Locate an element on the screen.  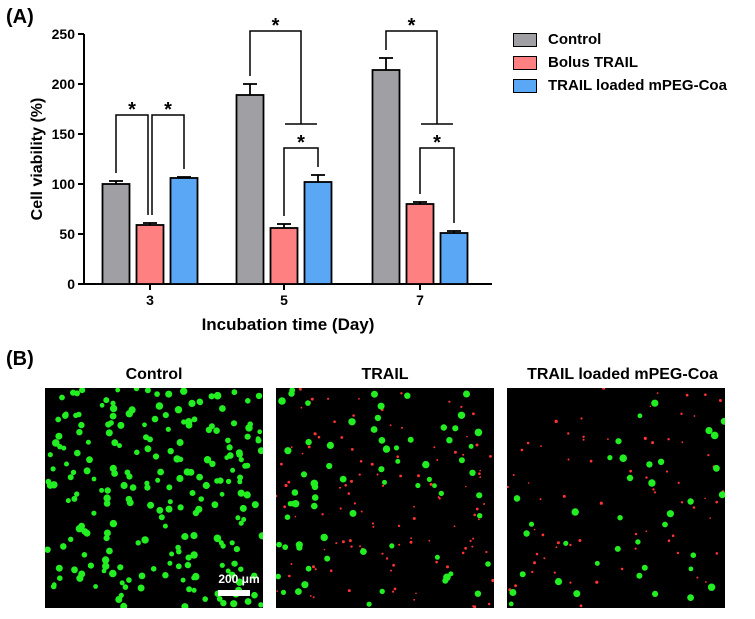
legend-item-bolus-trail: Bolus TRAIL is located at coordinates (620, 62).